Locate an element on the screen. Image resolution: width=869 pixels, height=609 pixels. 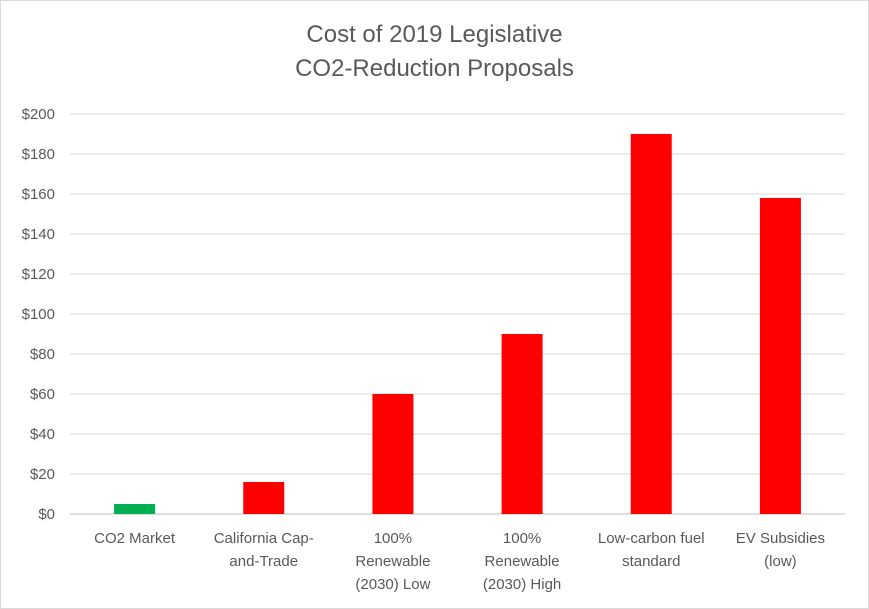
y-tick-label: $100 is located at coordinates (38, 314).